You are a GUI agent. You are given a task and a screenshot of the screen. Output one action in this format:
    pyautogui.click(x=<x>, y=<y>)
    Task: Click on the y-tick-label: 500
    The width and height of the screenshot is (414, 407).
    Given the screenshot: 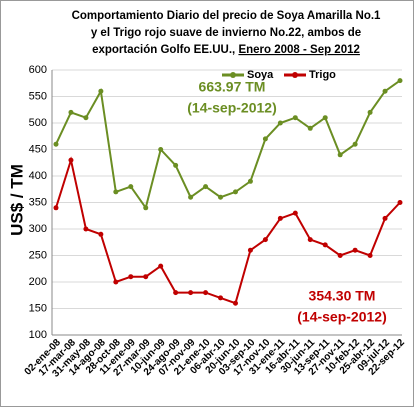 What is the action you would take?
    pyautogui.click(x=38, y=123)
    